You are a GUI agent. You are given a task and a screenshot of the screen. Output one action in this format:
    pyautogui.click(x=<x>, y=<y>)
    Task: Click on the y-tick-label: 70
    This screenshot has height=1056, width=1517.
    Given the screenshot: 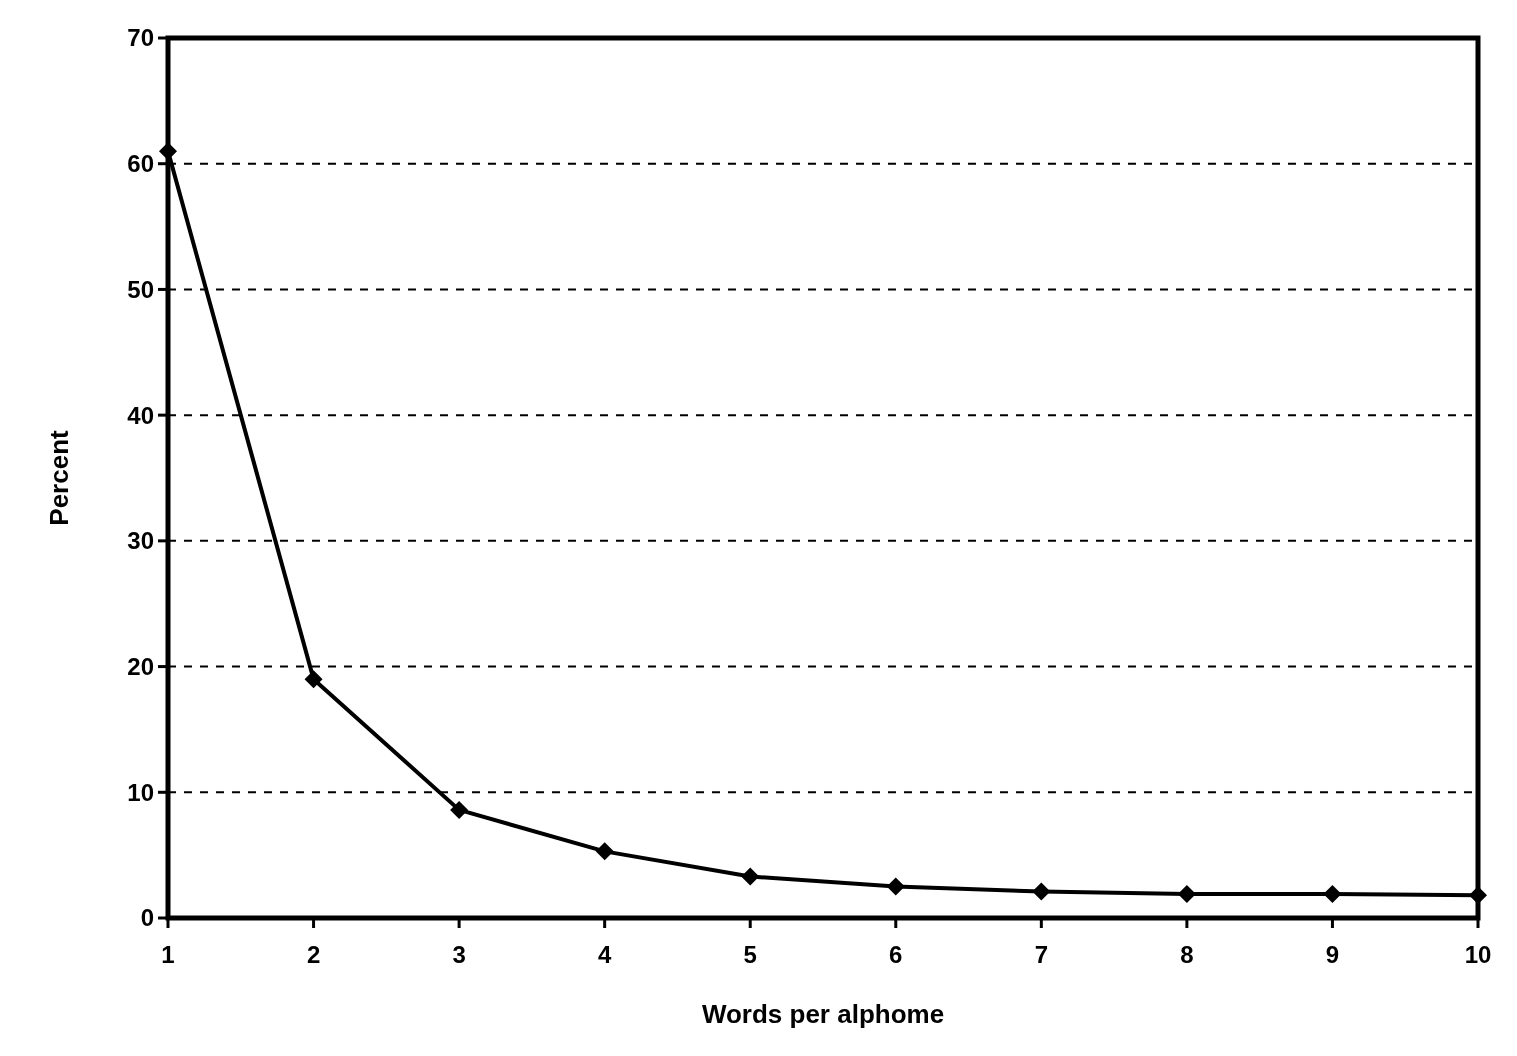 What is the action you would take?
    pyautogui.click(x=140, y=38)
    